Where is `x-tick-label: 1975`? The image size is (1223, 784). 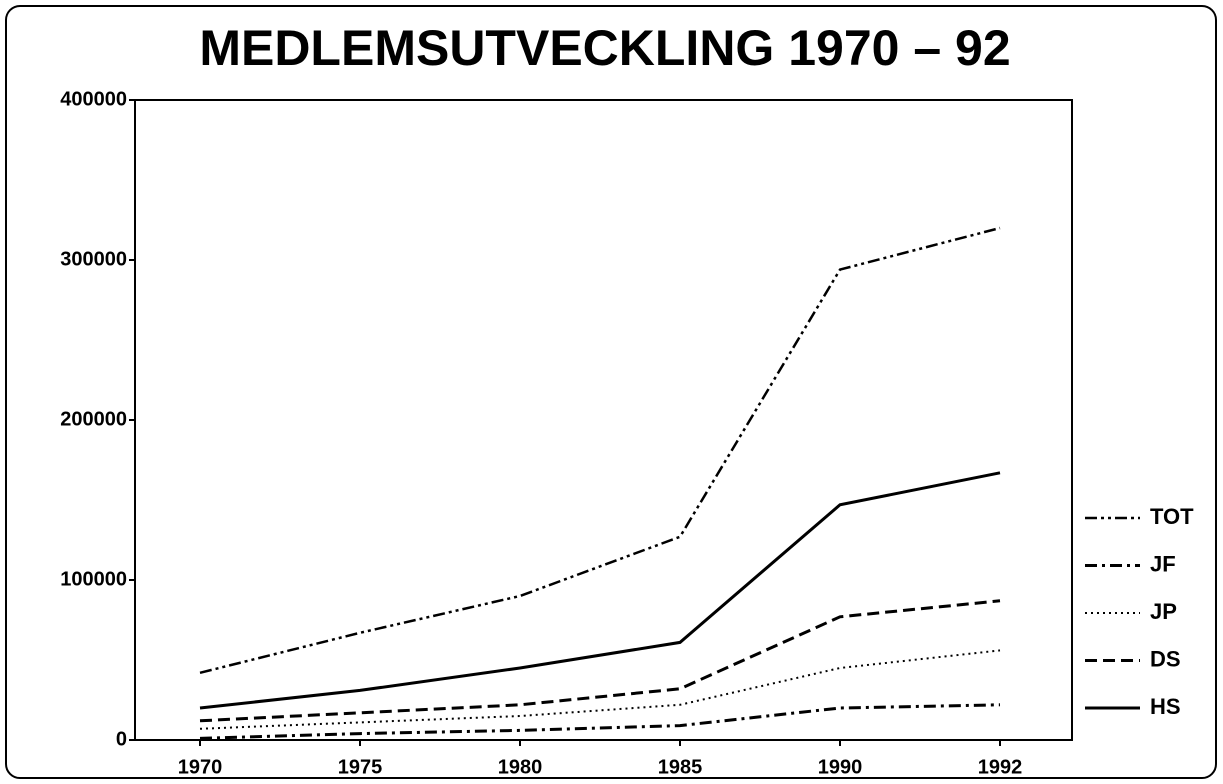 x-tick-label: 1975 is located at coordinates (360, 767).